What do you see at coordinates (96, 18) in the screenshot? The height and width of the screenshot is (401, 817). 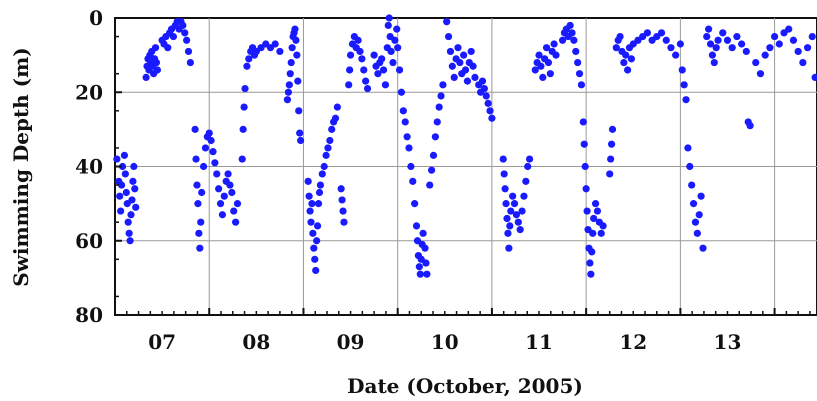 I see `y-tick-label: 0` at bounding box center [96, 18].